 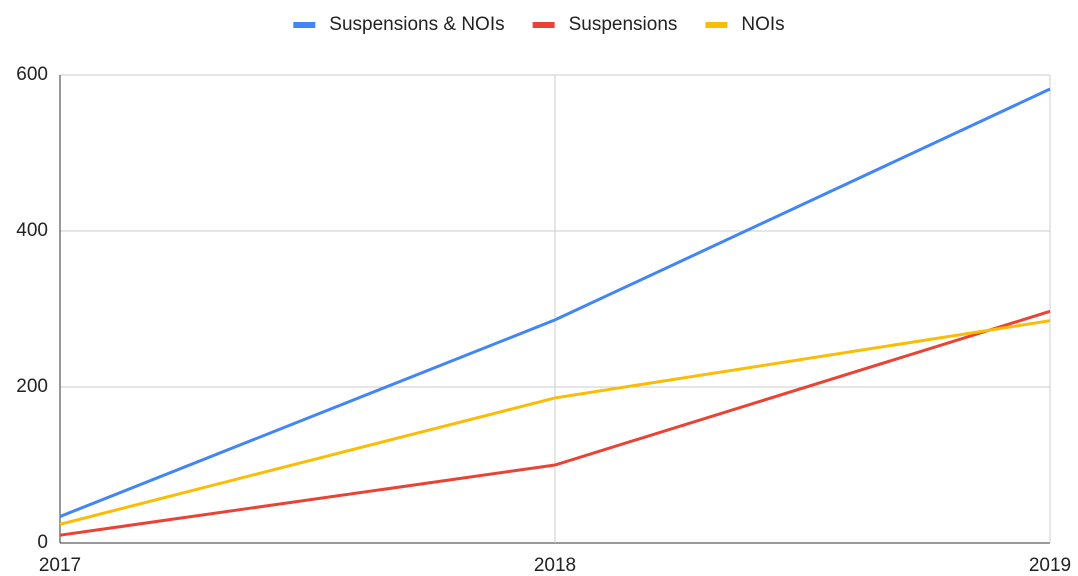 What do you see at coordinates (42, 542) in the screenshot?
I see `y-tick-label: 0` at bounding box center [42, 542].